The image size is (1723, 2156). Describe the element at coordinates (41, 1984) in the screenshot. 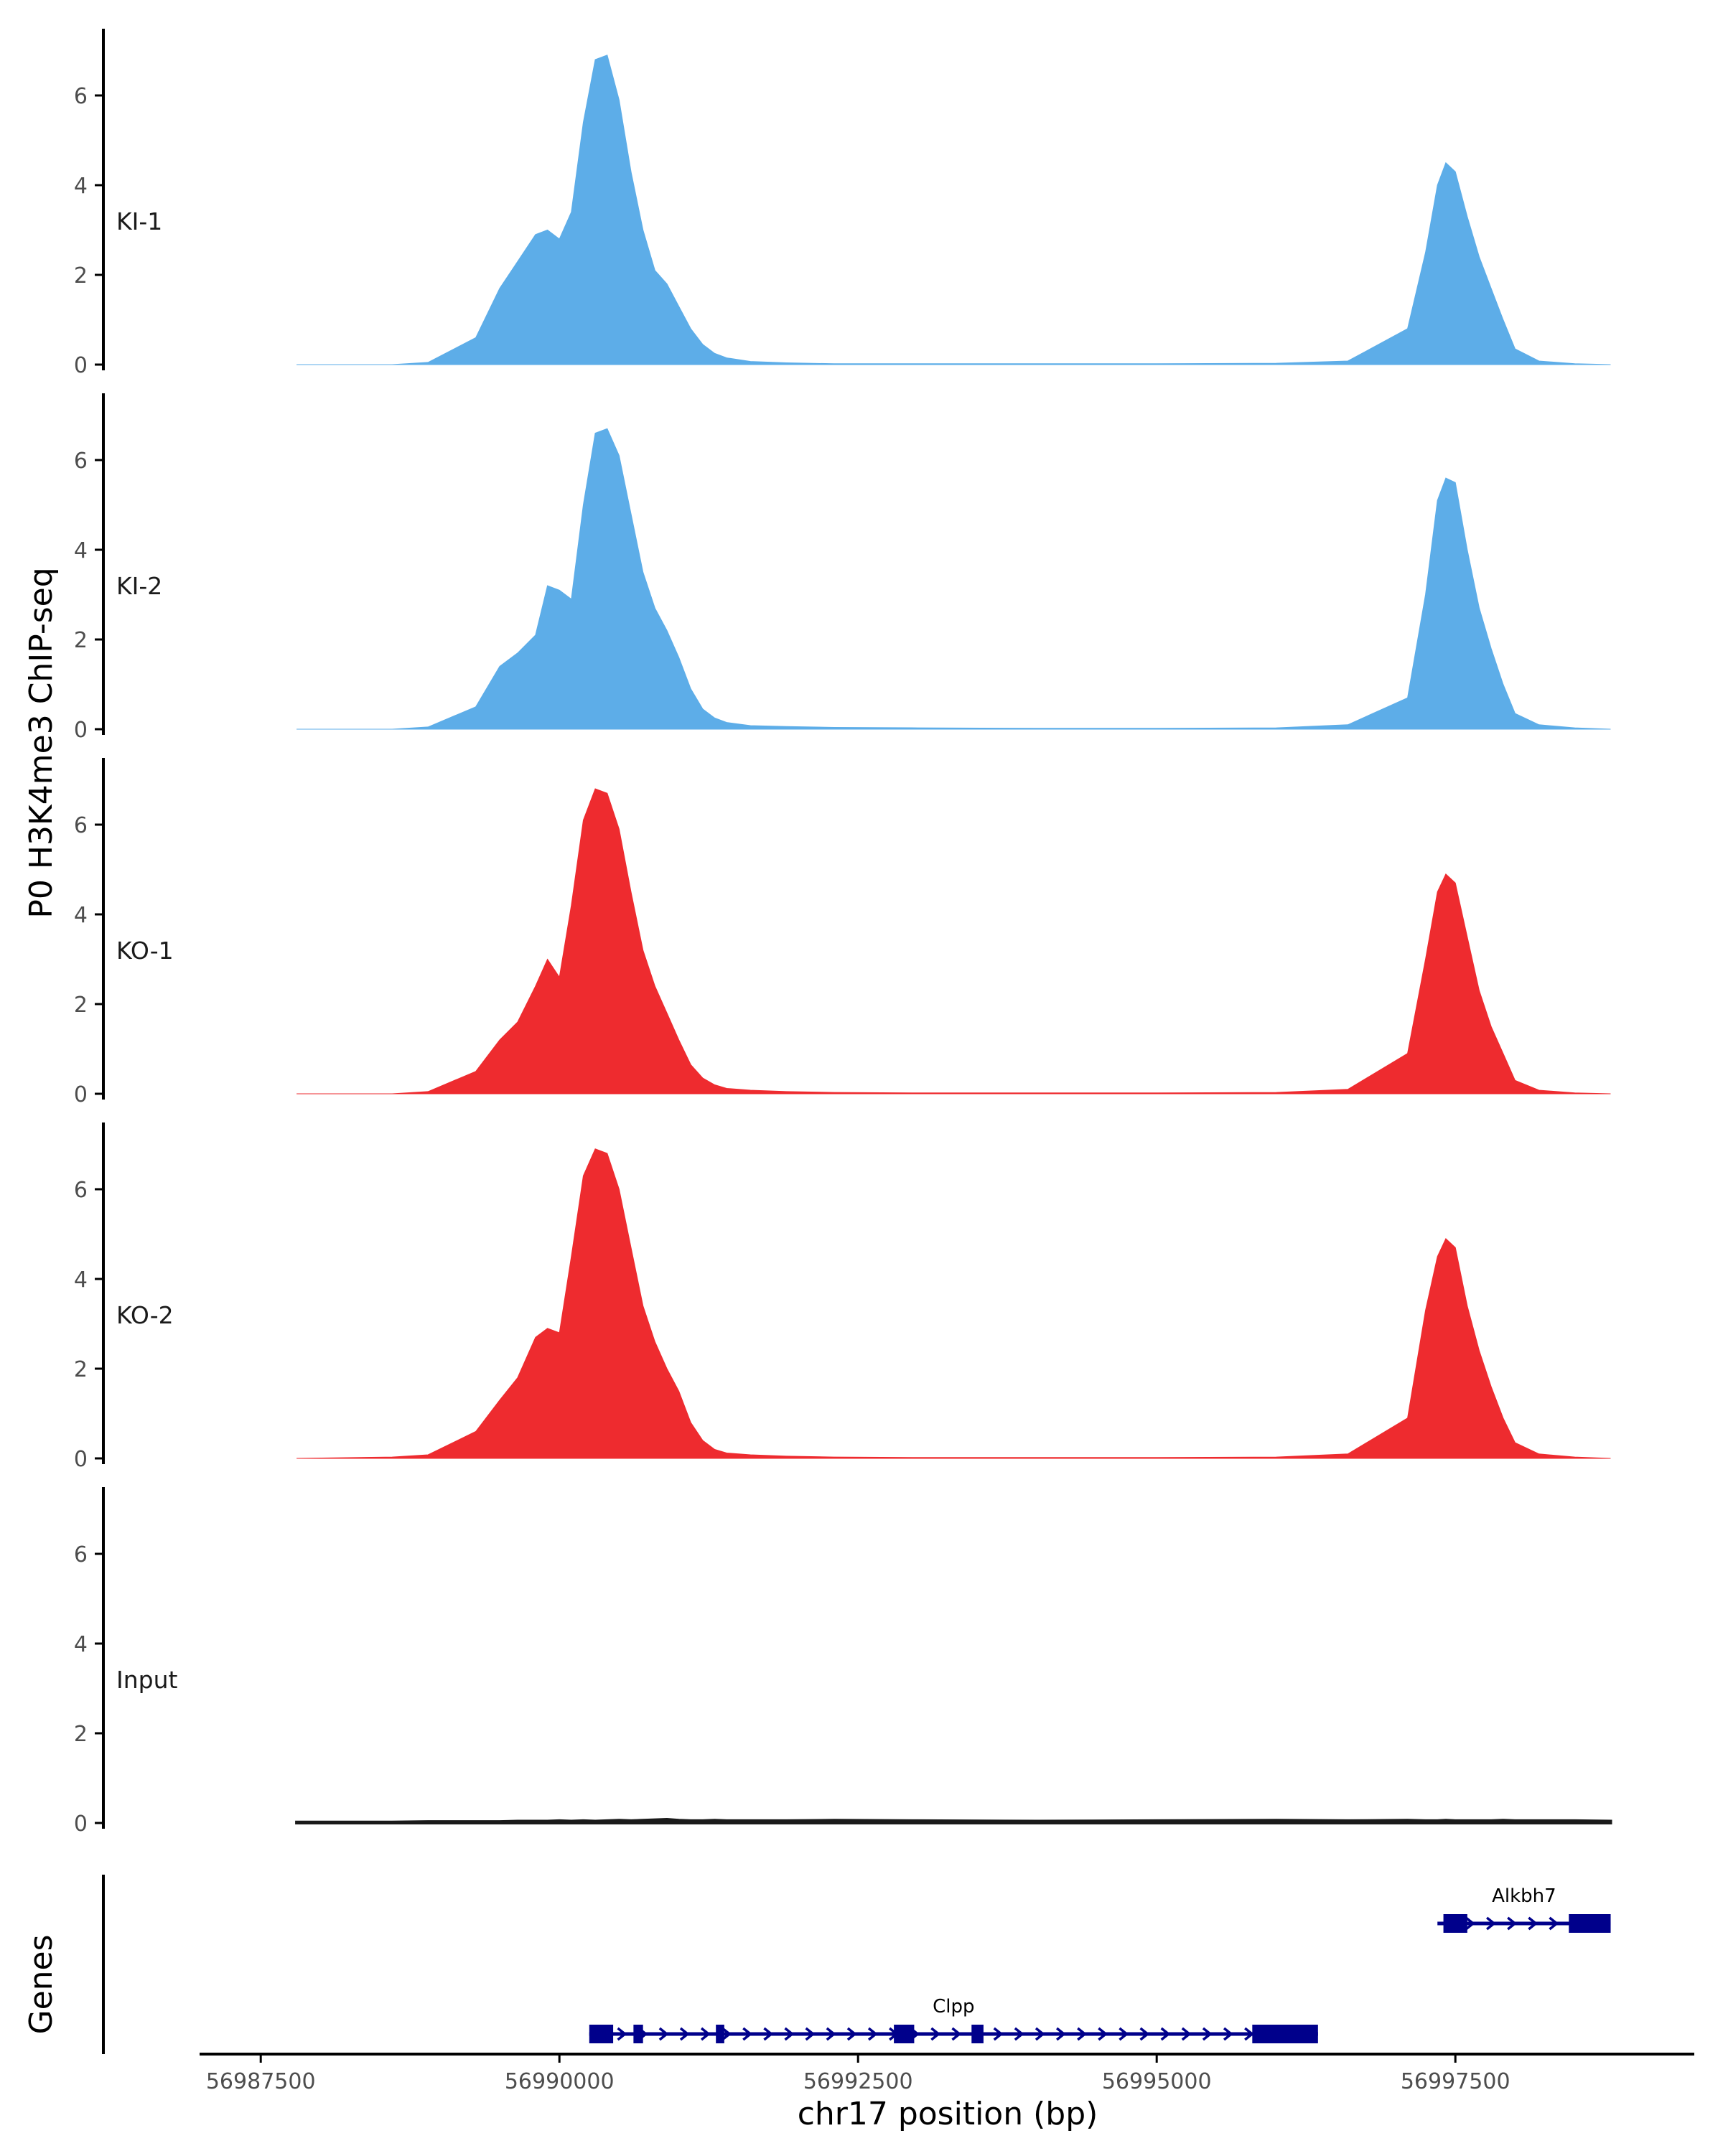

I see `genes-axis-label: Genes` at that location.